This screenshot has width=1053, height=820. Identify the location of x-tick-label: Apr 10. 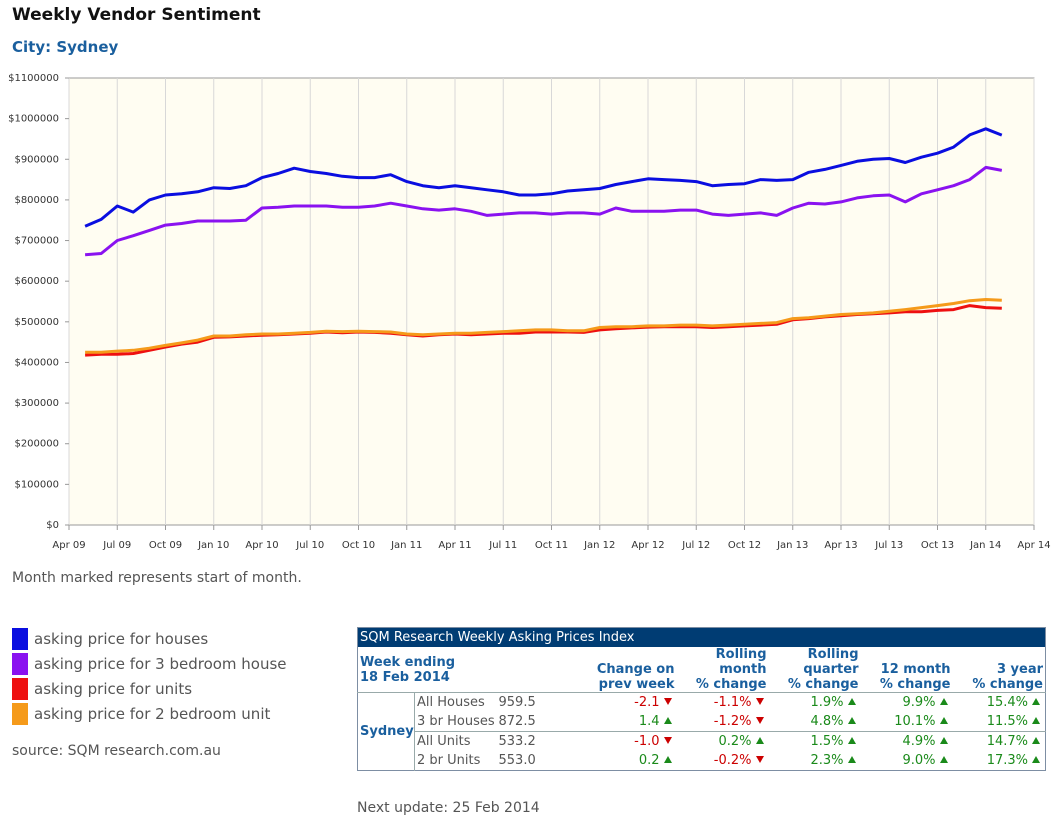
(261, 545).